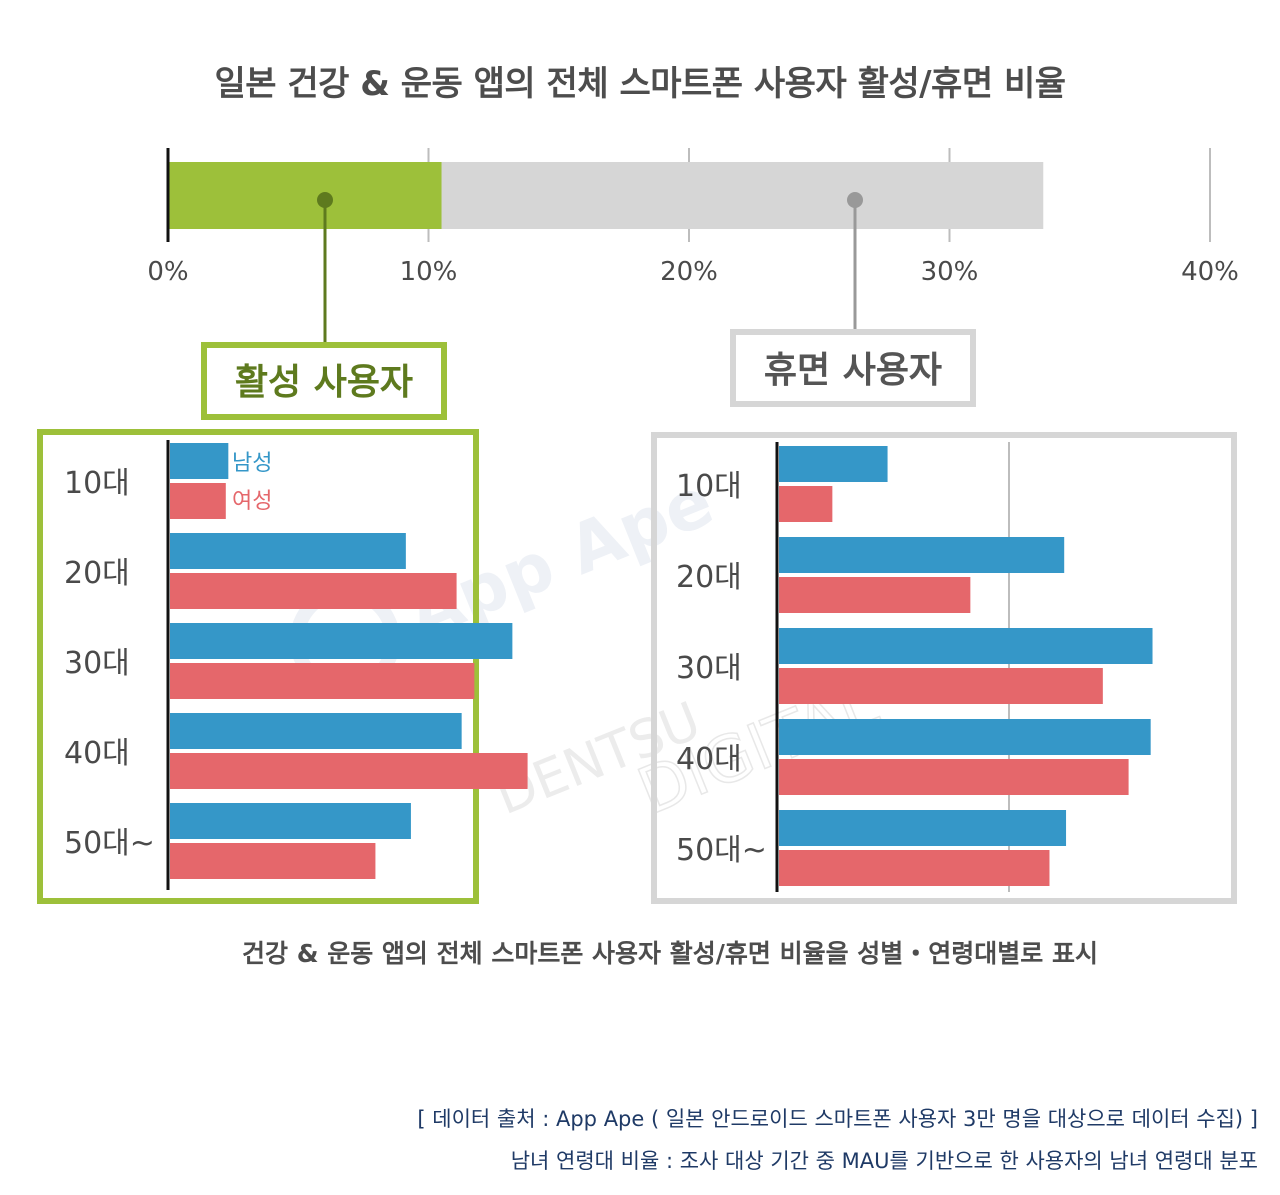 Image resolution: width=1280 pixels, height=1195 pixels. I want to click on dormant-callout-label: 휴면 사용자, so click(853, 370).